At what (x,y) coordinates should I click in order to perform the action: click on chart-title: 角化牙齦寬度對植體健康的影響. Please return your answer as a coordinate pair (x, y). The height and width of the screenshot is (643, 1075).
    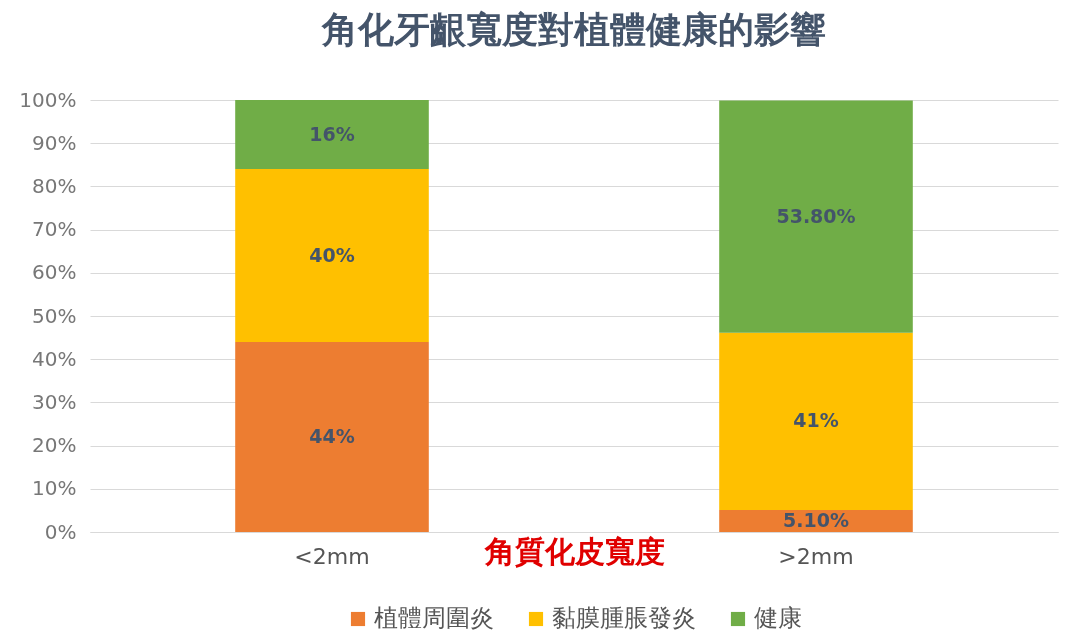
    Looking at the image, I should click on (573, 29).